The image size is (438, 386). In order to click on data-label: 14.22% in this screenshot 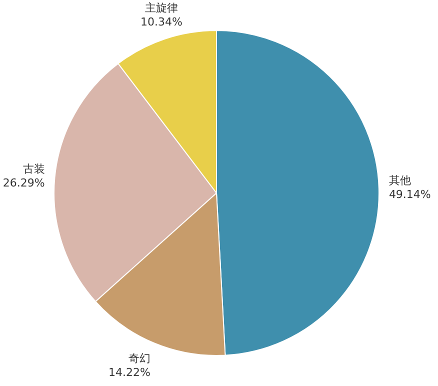, I will do `click(129, 373)`.